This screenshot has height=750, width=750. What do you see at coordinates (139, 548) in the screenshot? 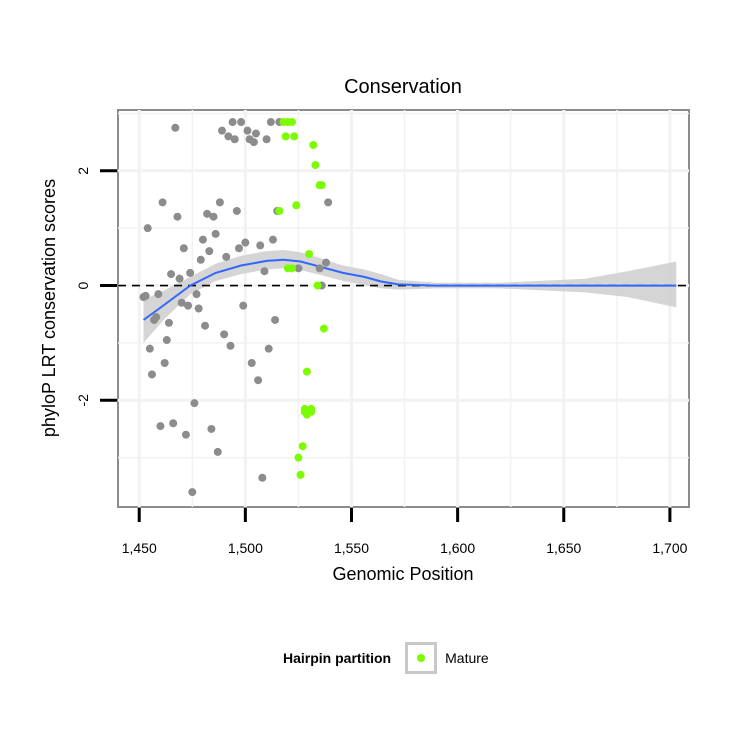
I see `x-tick-label: 1,450` at bounding box center [139, 548].